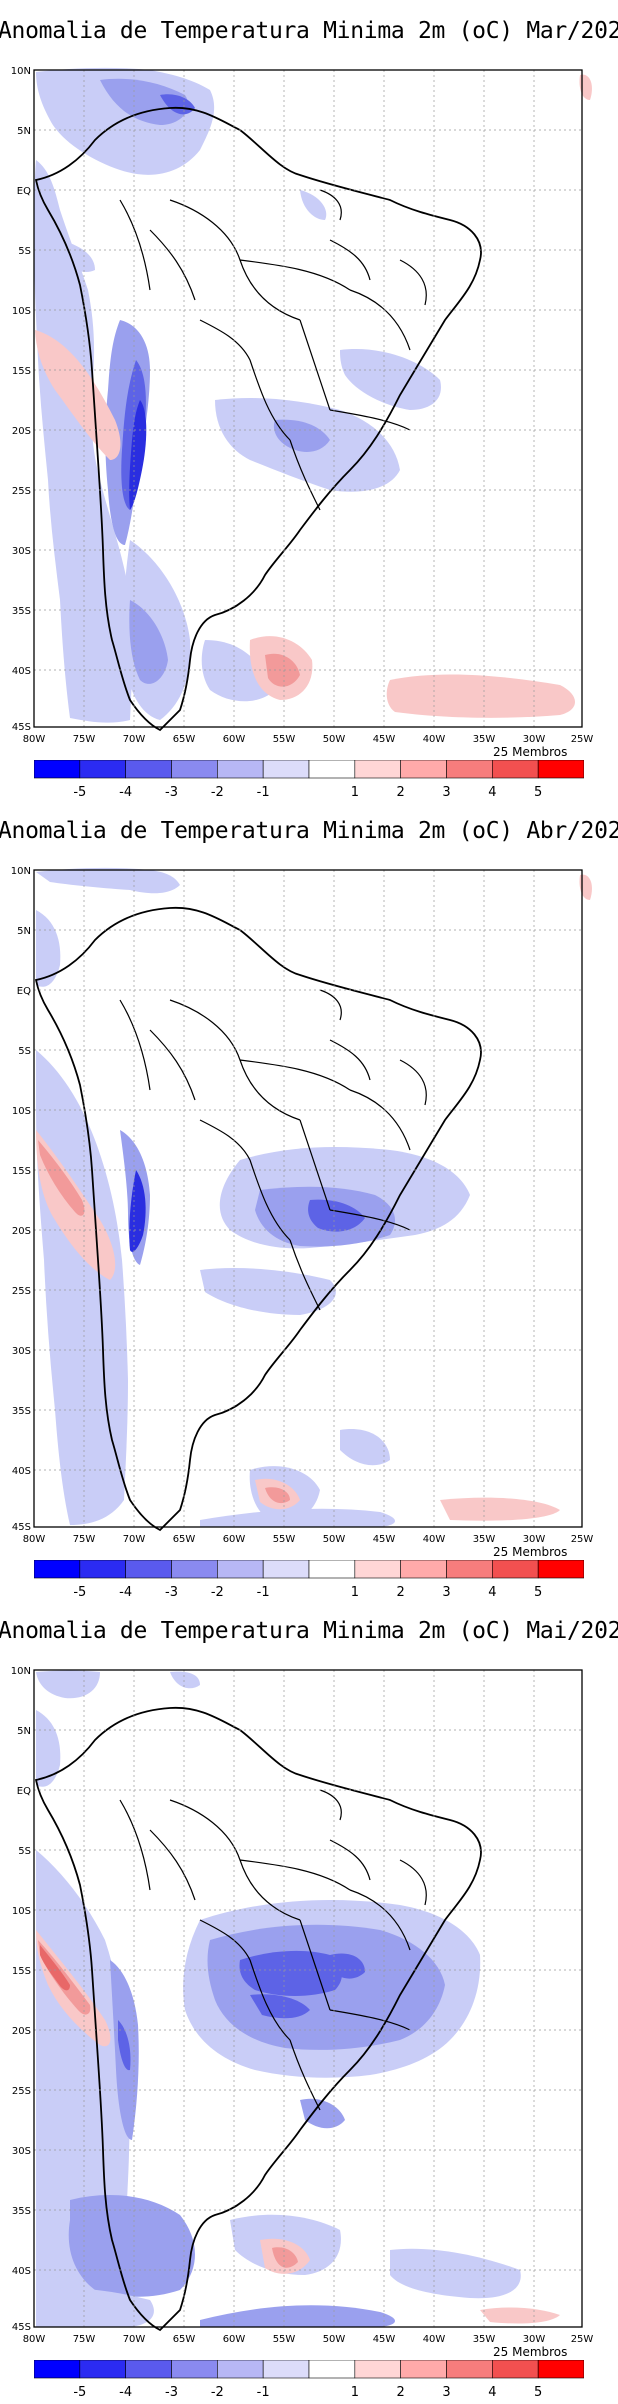  Describe the element at coordinates (34, 739) in the screenshot. I see `svg-text: 80W` at that location.